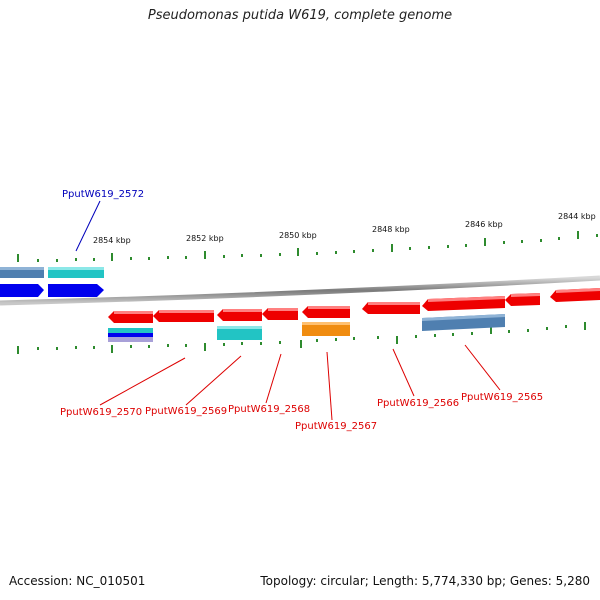 Image resolution: width=600 pixels, height=600 pixels. Describe the element at coordinates (205, 238) in the screenshot. I see `scale-label: 2852 kbp` at that location.